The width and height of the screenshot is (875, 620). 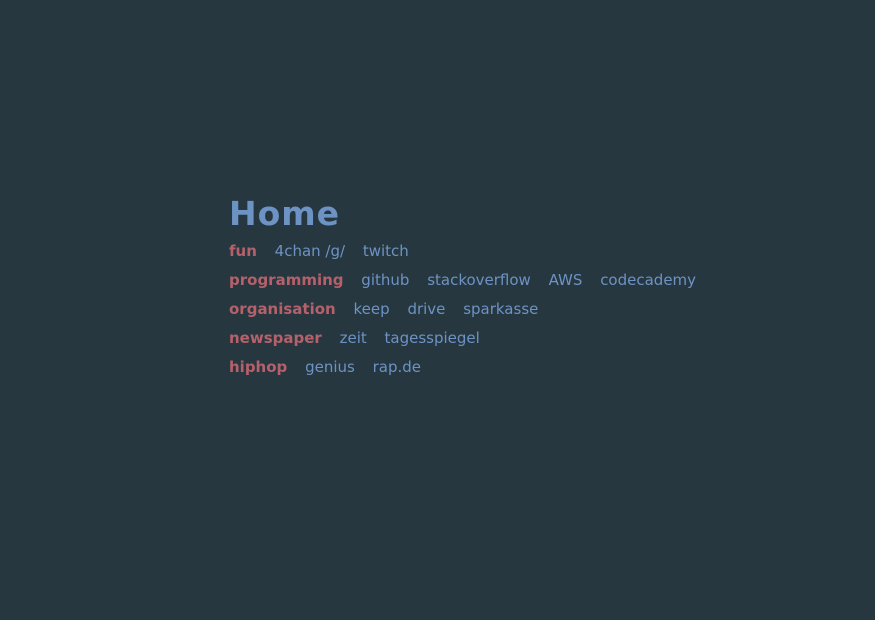 What do you see at coordinates (385, 251) in the screenshot?
I see `link-twitch: twitch` at bounding box center [385, 251].